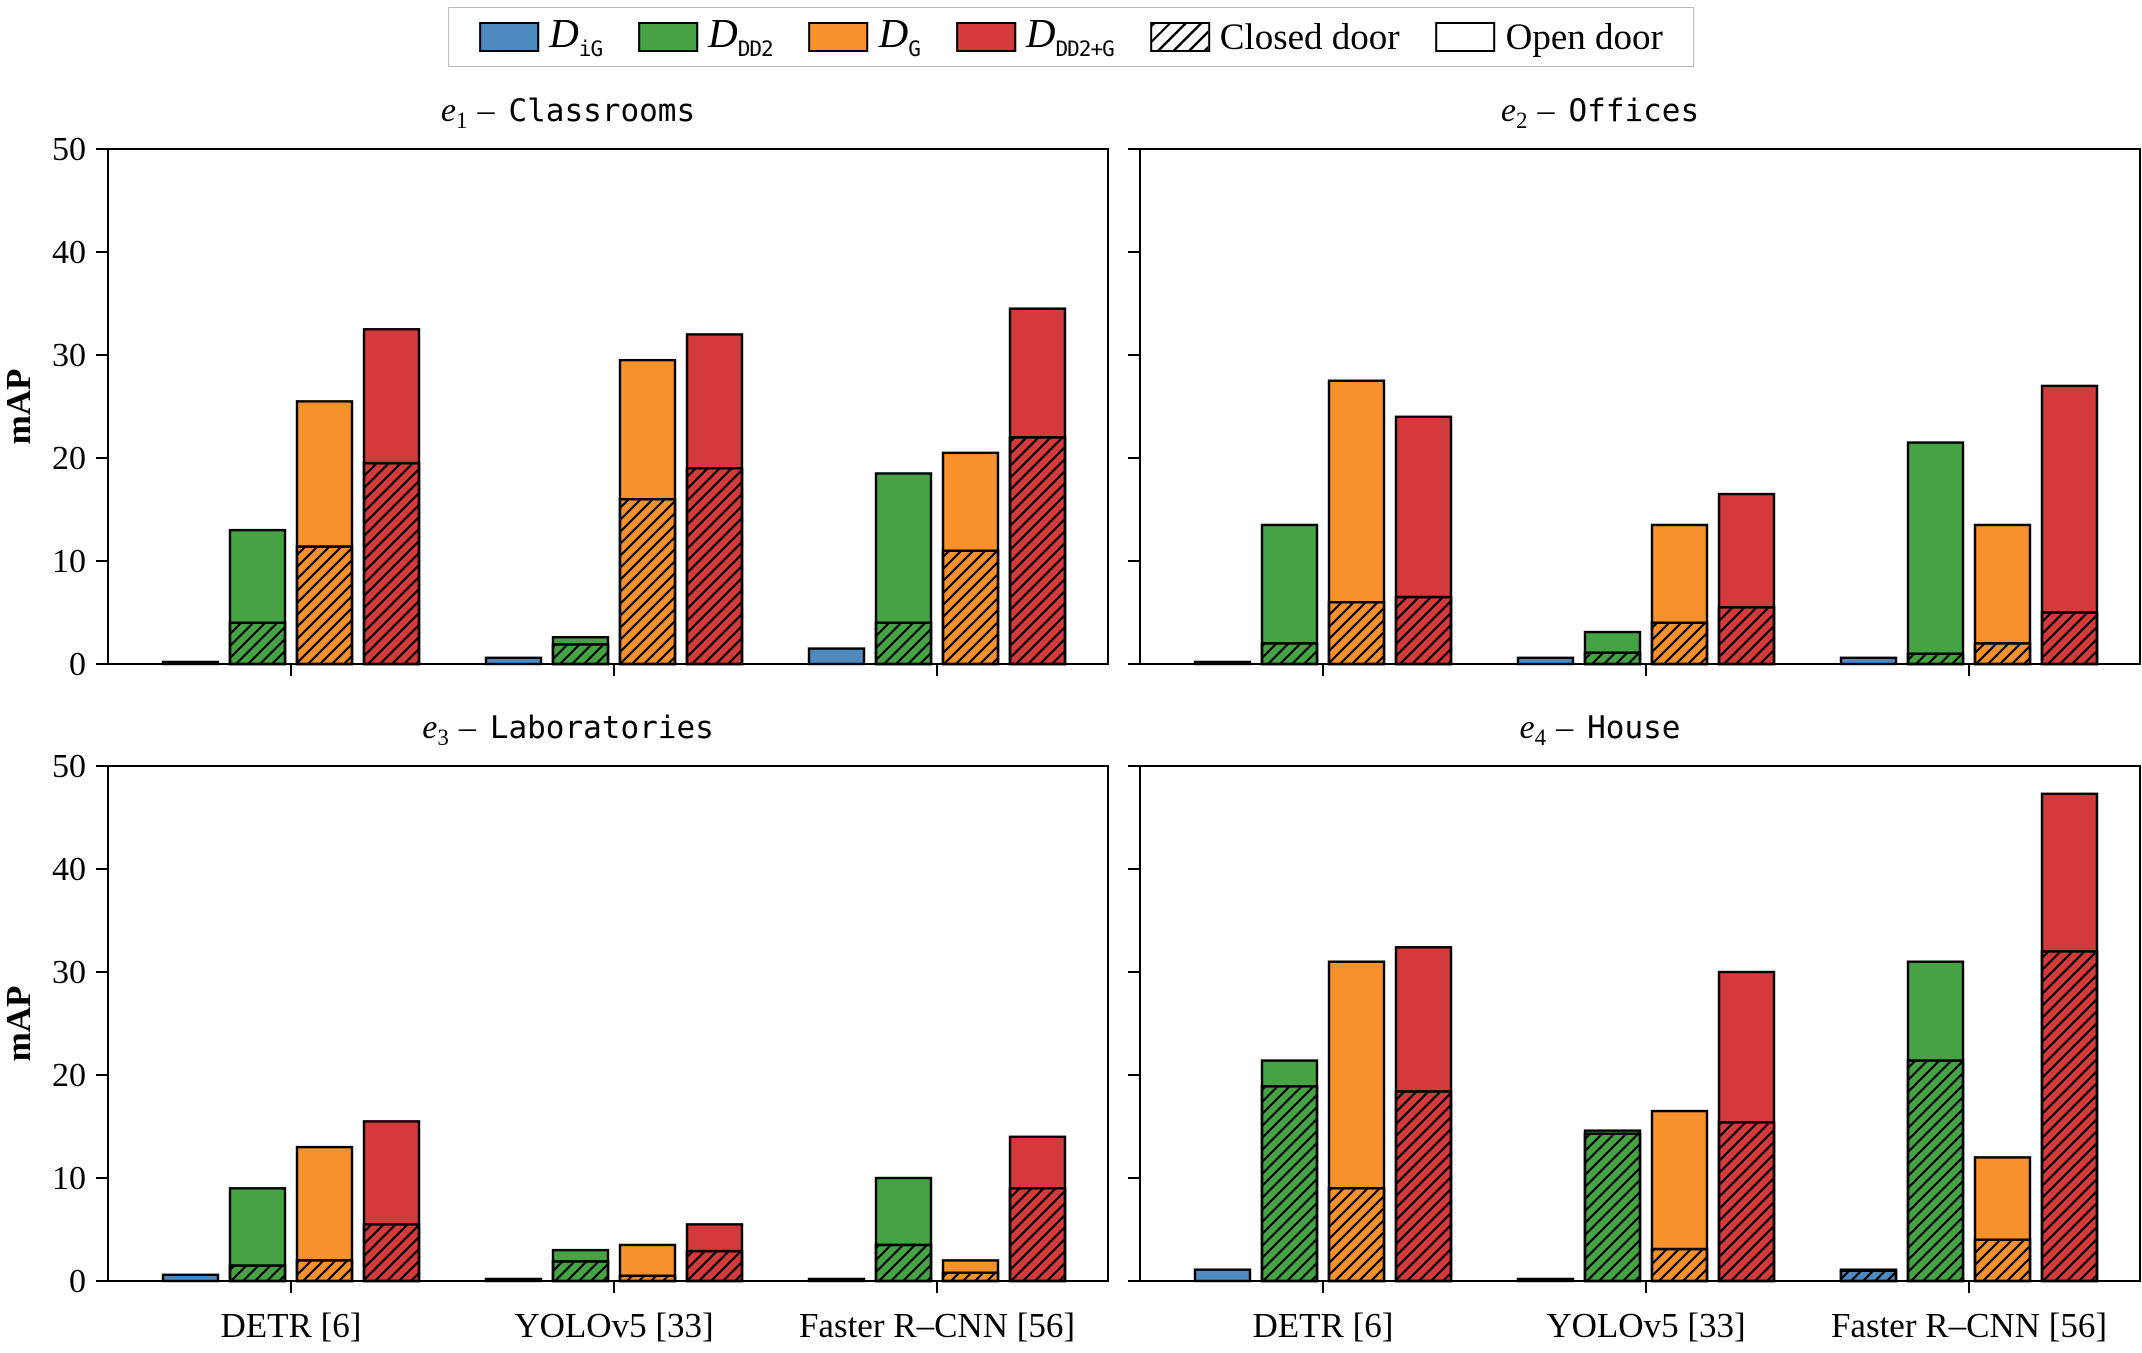 The width and height of the screenshot is (2142, 1353). What do you see at coordinates (541, 36) in the screenshot?
I see `legend-item-iG: DiG` at bounding box center [541, 36].